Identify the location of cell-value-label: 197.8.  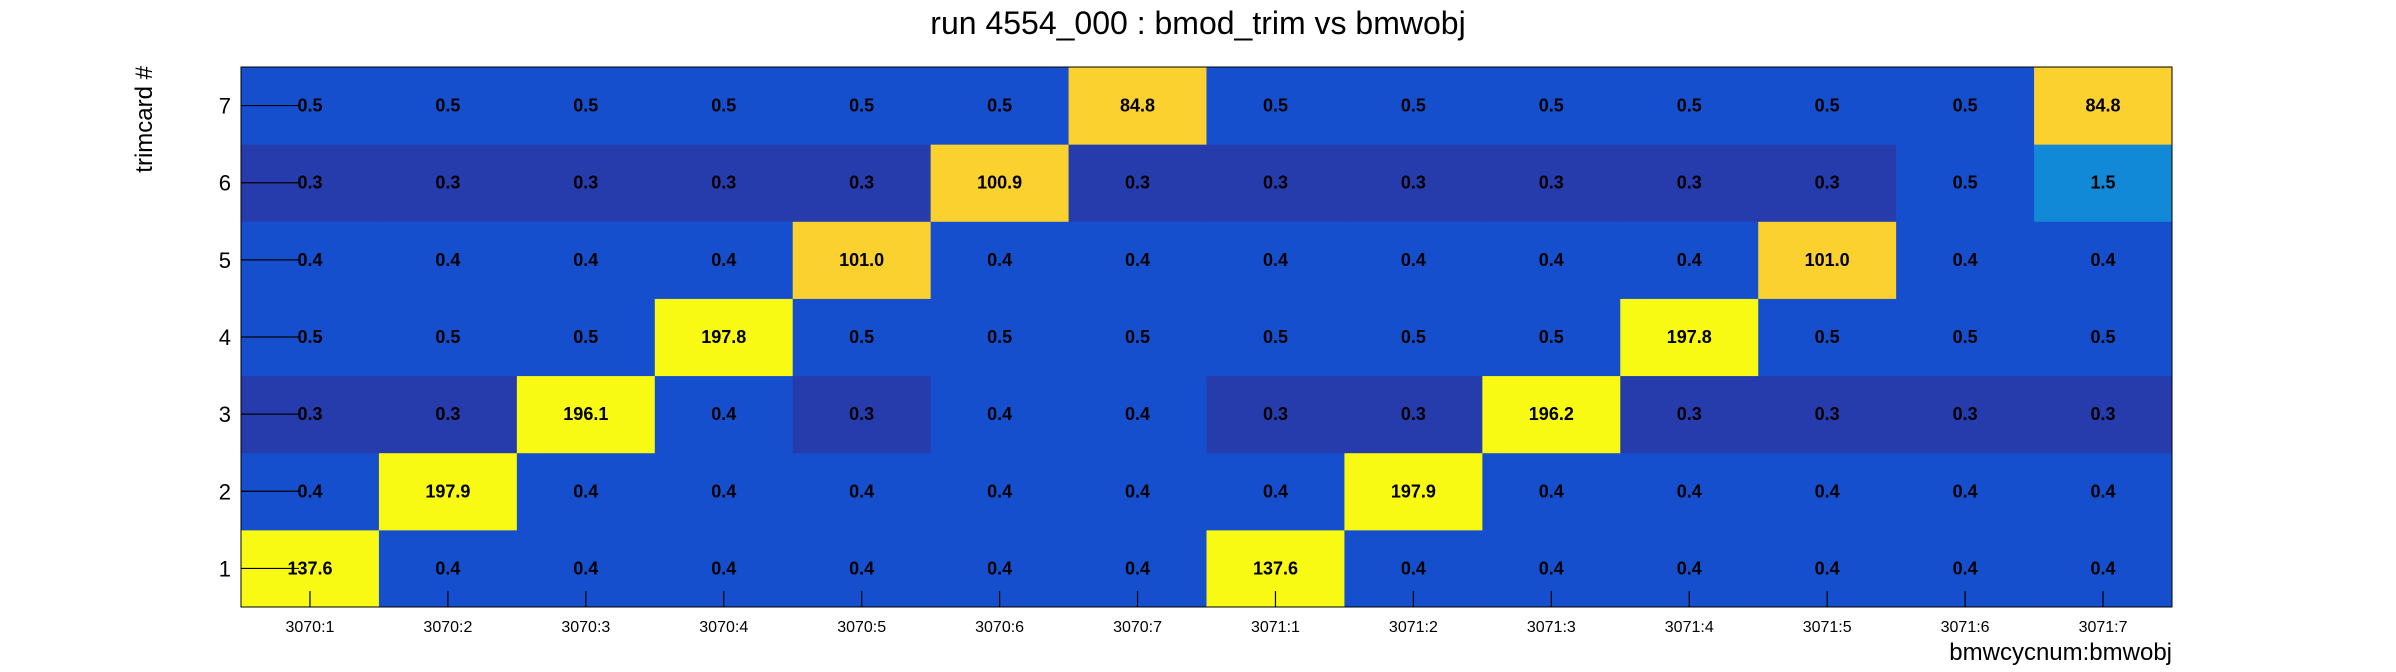
(723, 337).